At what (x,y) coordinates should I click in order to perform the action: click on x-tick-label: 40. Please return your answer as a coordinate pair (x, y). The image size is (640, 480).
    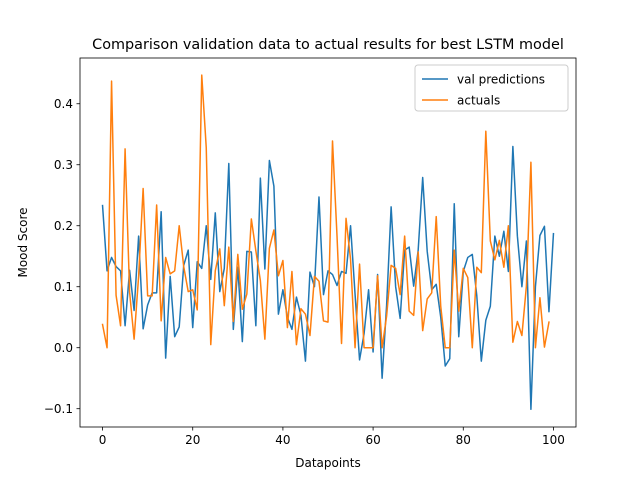
    Looking at the image, I should click on (282, 440).